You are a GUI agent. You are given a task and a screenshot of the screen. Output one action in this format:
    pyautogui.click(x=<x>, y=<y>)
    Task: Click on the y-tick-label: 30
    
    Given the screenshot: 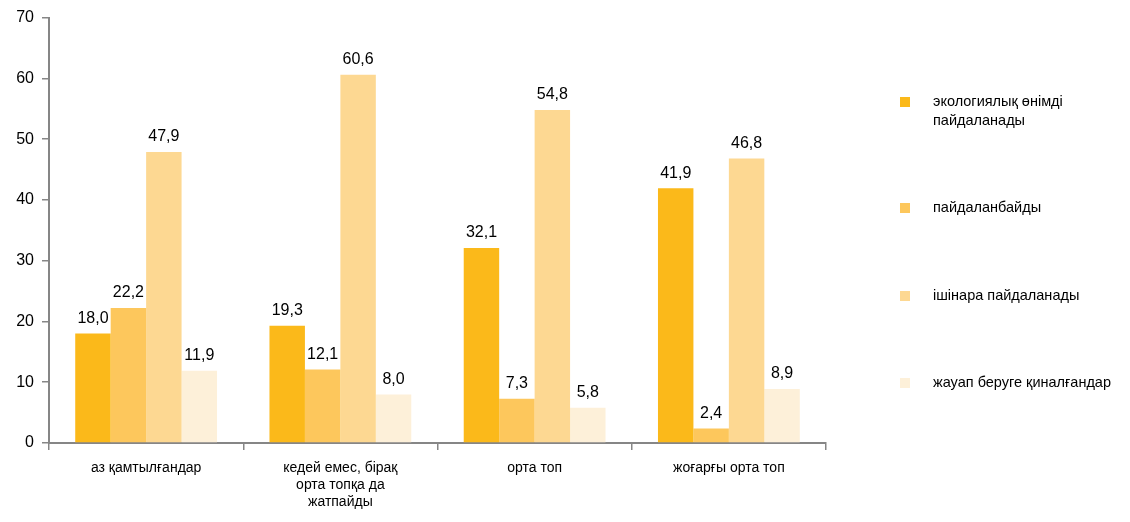 What is the action you would take?
    pyautogui.click(x=25, y=260)
    